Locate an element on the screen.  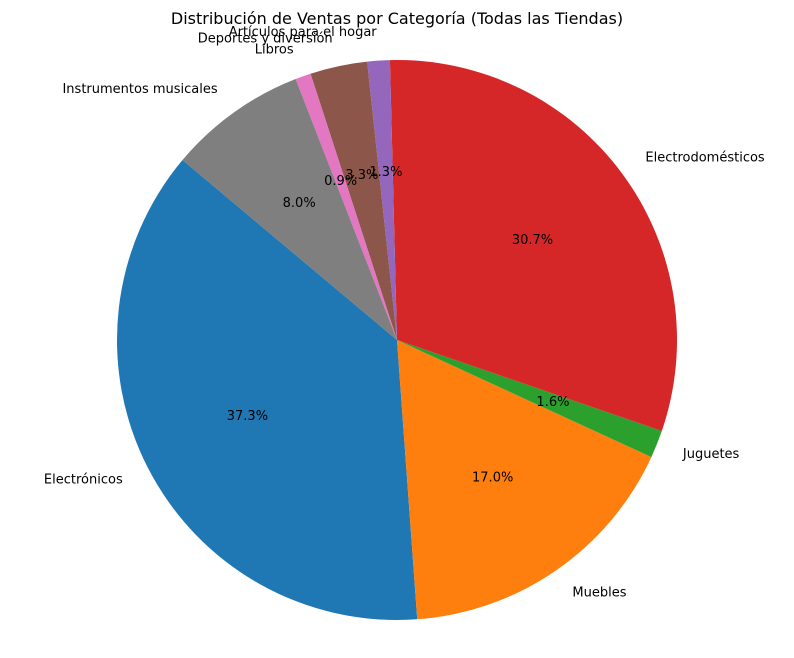
pct-juguetes: 1.6% is located at coordinates (552, 402).